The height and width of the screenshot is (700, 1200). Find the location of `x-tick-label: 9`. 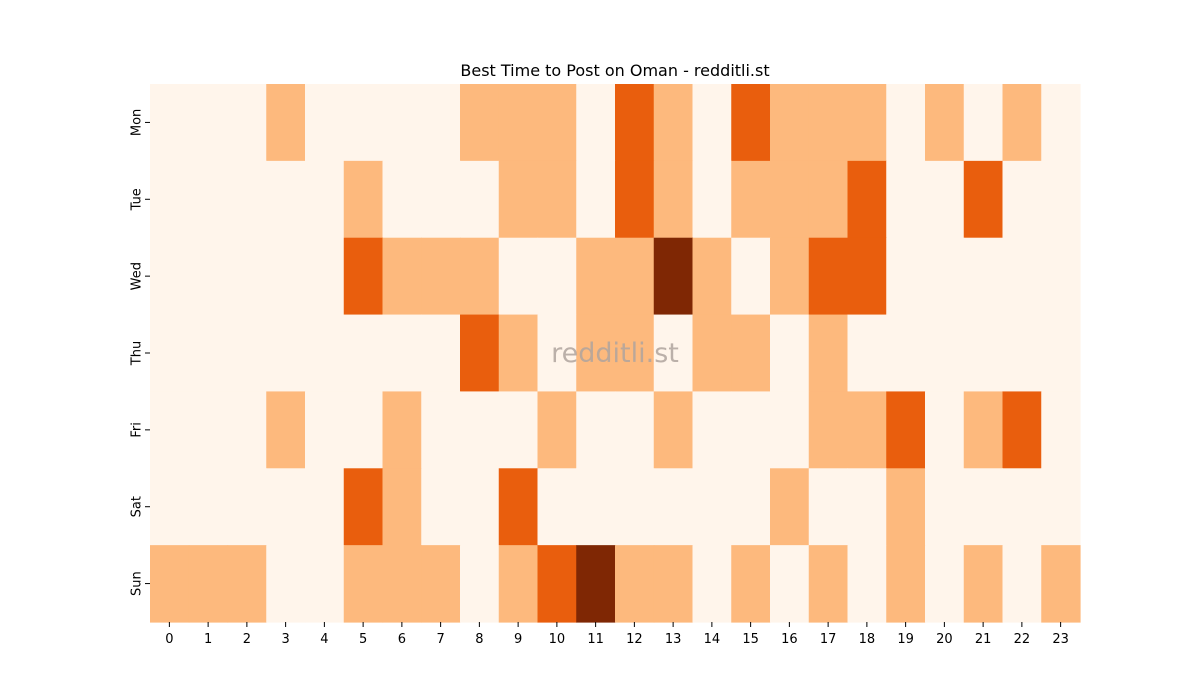

x-tick-label: 9 is located at coordinates (518, 639).